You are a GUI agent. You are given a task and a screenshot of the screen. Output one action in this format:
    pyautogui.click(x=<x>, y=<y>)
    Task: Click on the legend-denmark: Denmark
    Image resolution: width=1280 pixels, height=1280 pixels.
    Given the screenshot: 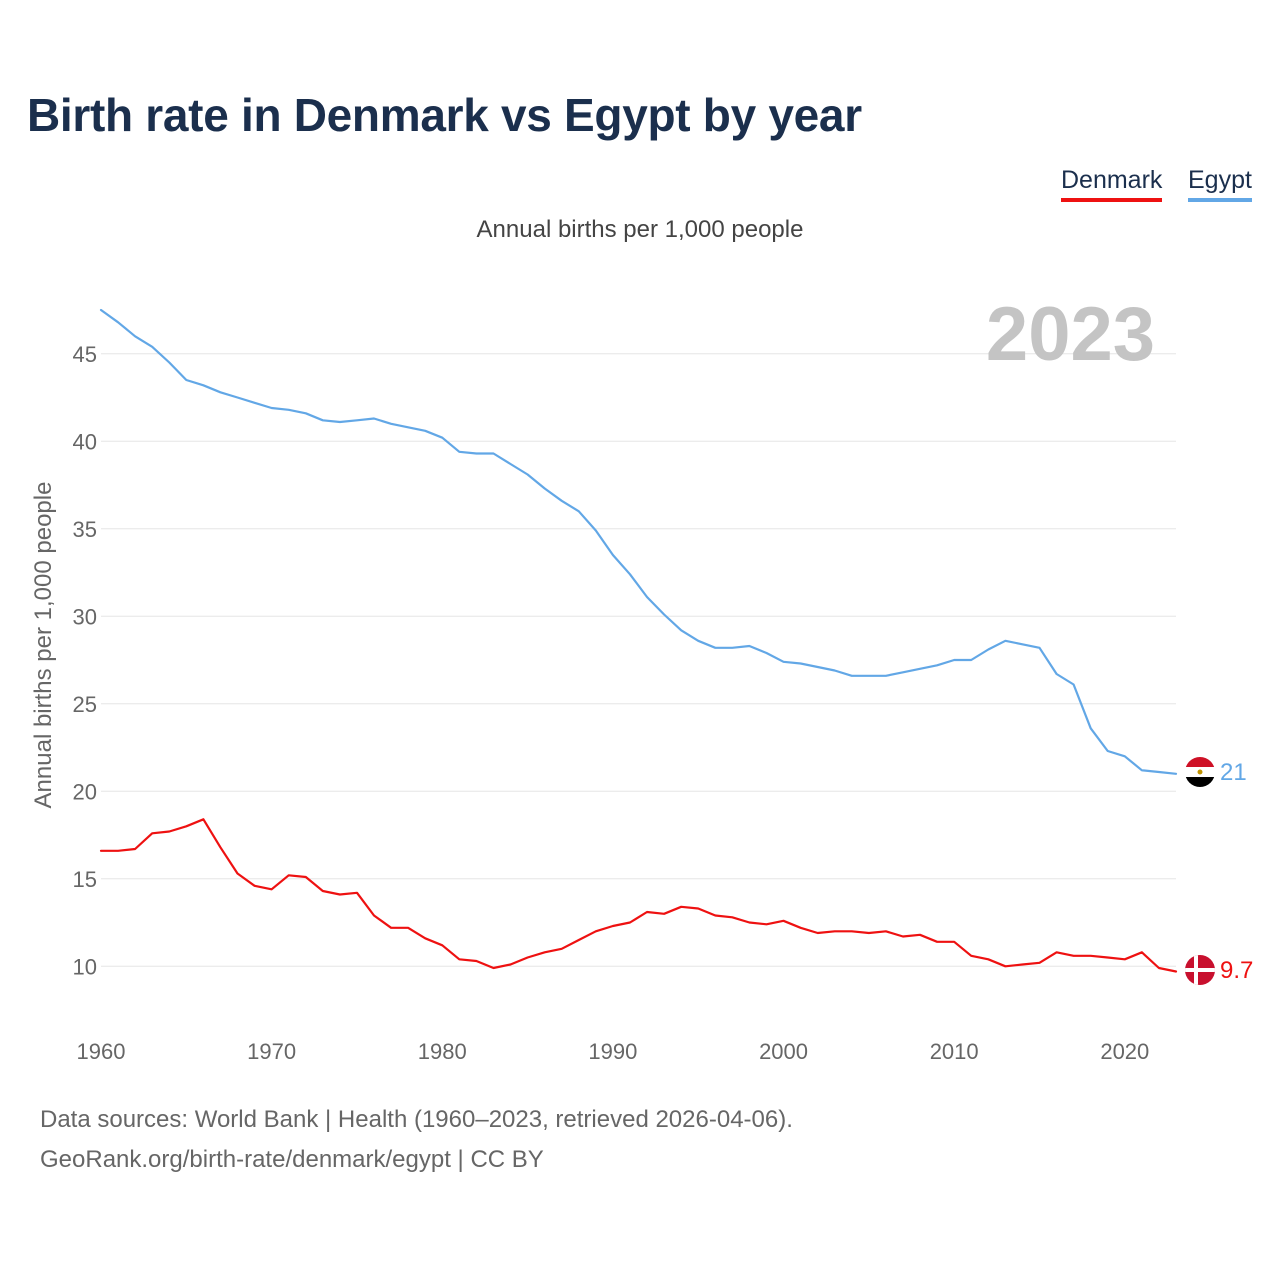 What is the action you would take?
    pyautogui.click(x=1112, y=184)
    